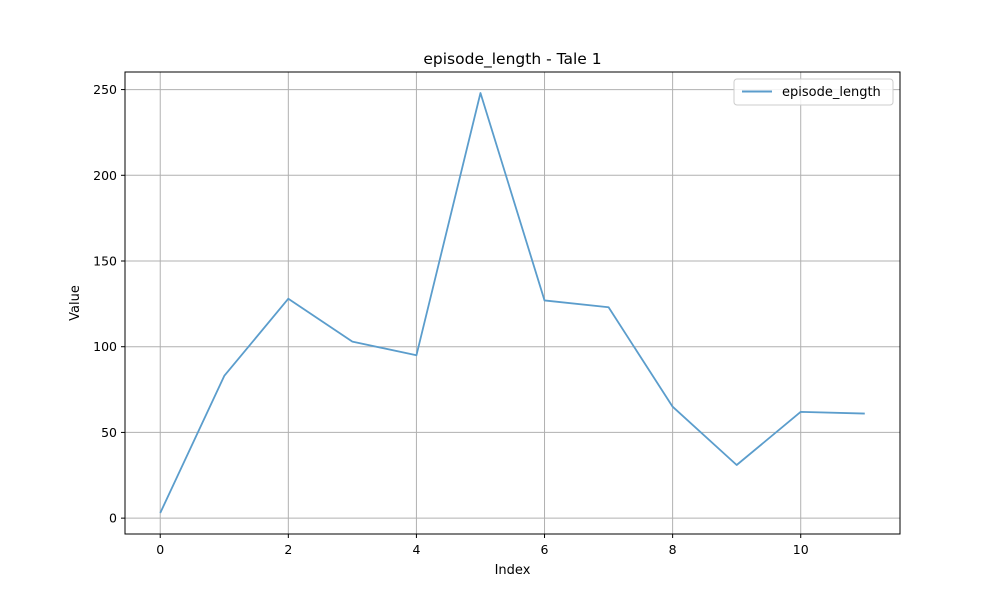 The image size is (1000, 600). What do you see at coordinates (75, 303) in the screenshot?
I see `y-axis-label: Value` at bounding box center [75, 303].